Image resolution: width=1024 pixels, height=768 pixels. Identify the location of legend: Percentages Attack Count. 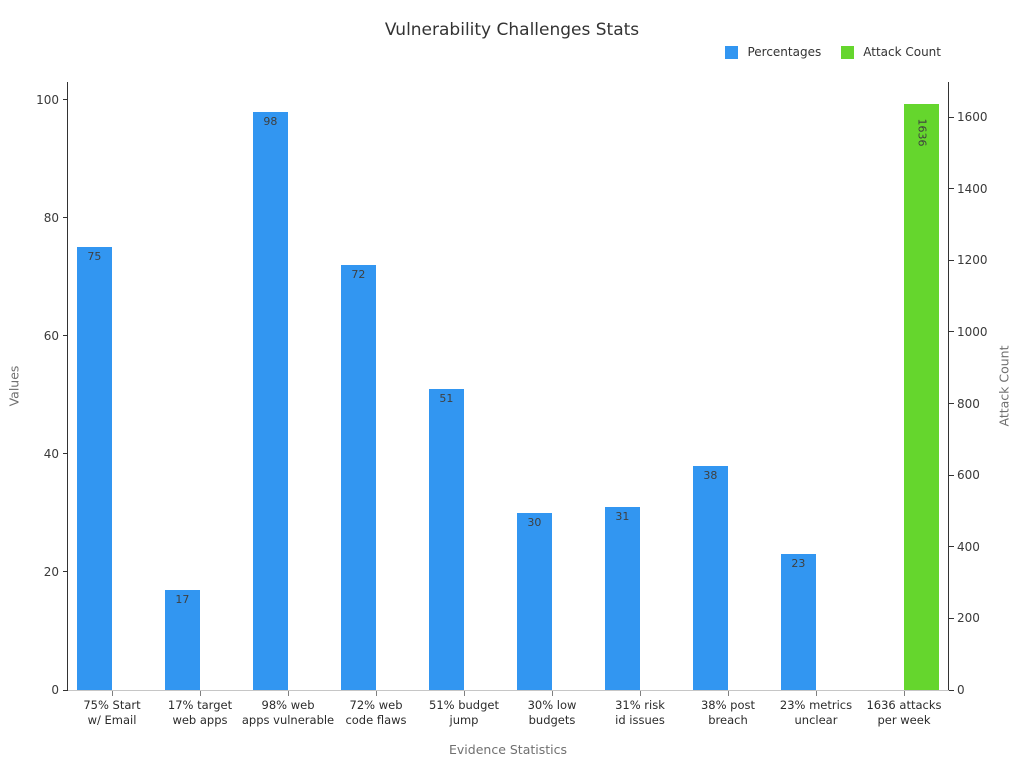
(833, 52).